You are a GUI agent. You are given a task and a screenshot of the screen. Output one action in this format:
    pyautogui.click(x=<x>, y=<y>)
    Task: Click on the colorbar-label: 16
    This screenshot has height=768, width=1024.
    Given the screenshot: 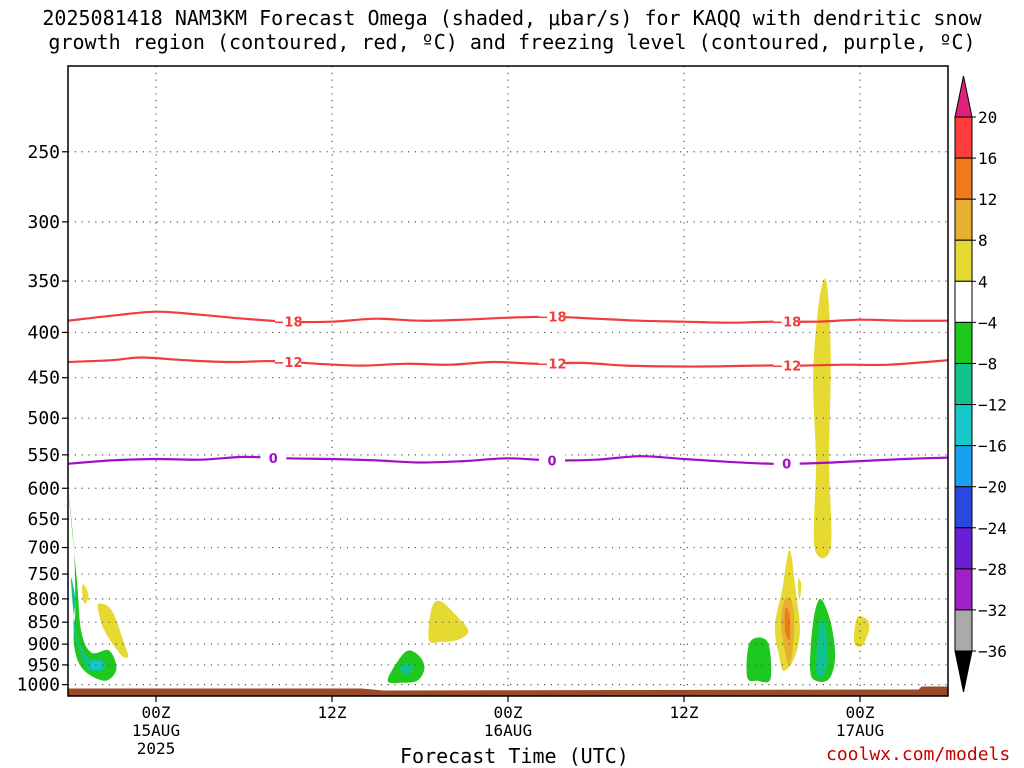 What is the action you would take?
    pyautogui.click(x=987, y=158)
    